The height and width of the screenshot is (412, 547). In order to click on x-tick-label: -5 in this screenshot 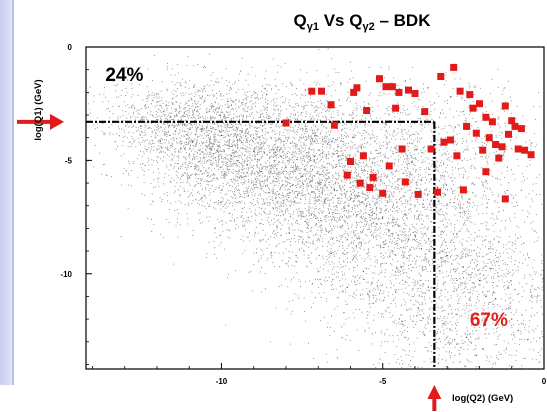, I will do `click(383, 381)`.